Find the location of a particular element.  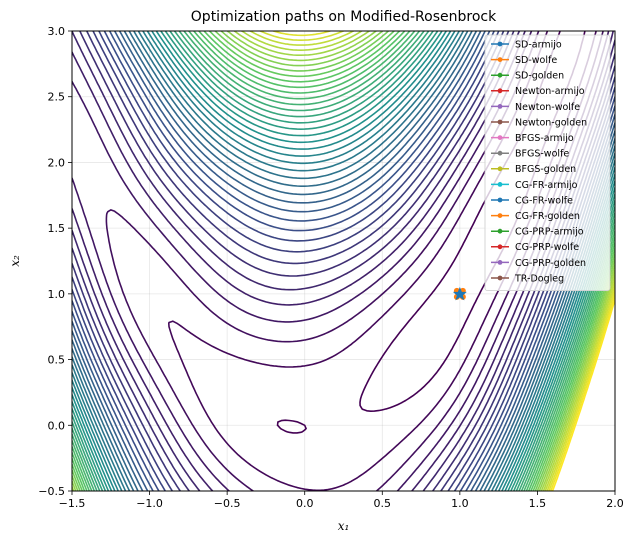

optimum-star-marker is located at coordinates (459, 293).